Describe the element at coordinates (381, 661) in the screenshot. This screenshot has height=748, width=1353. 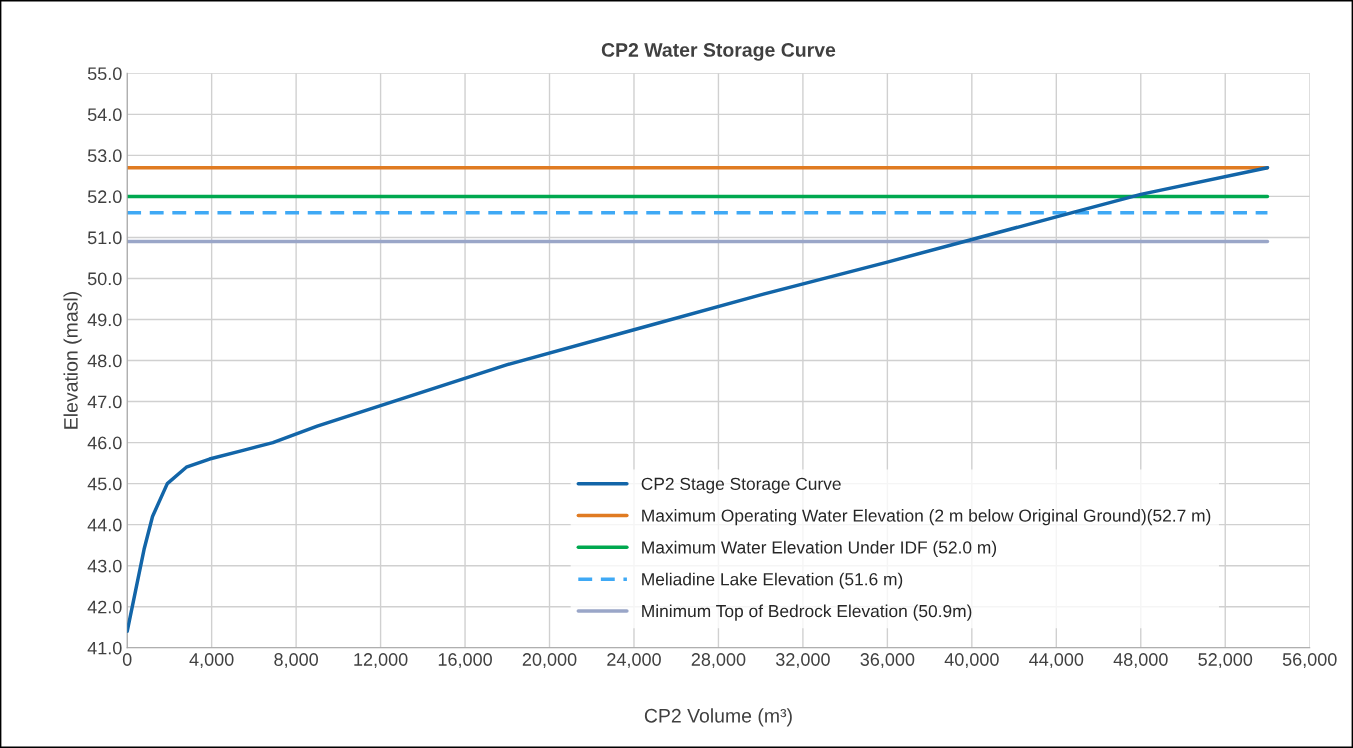
I see `x-tick-label: 12,000` at that location.